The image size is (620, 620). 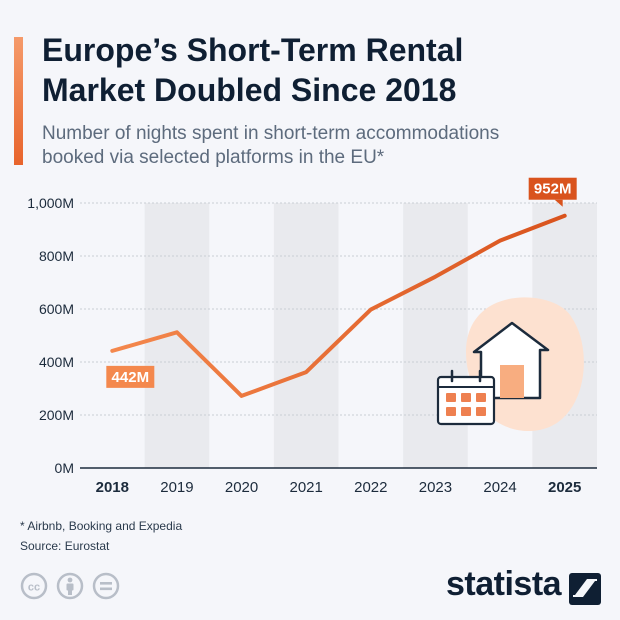 I want to click on title-line-2: Market Doubled Since 2018, so click(x=249, y=90).